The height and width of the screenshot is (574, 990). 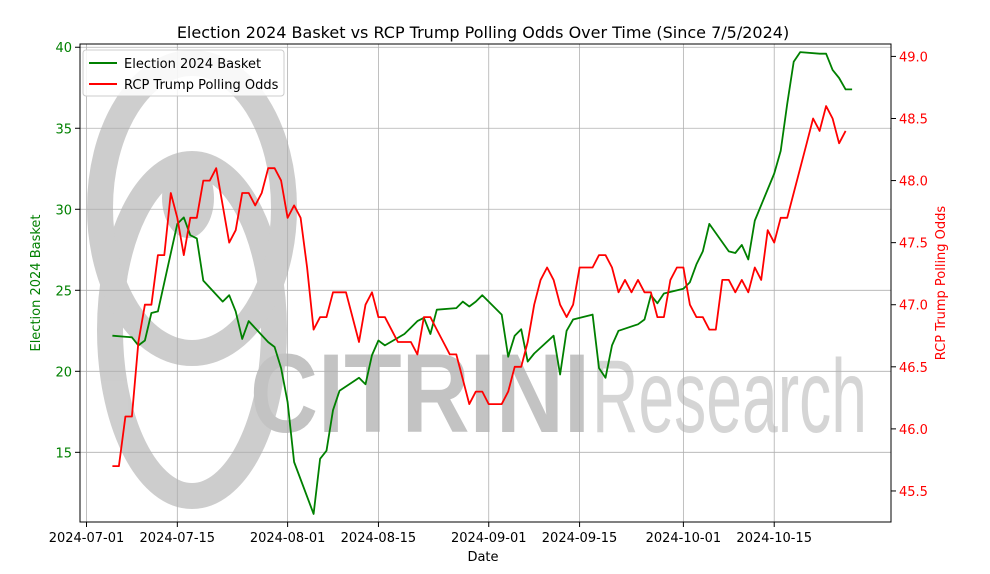 I want to click on x-axis-label: Date, so click(x=482, y=557).